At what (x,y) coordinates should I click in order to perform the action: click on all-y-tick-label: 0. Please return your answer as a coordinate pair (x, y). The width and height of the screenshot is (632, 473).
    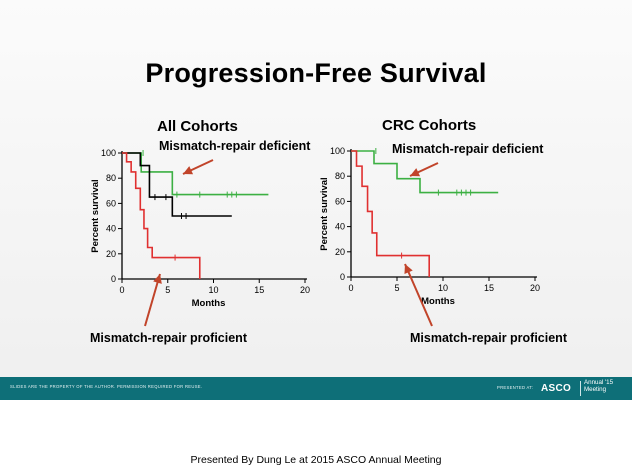
    Looking at the image, I should click on (113, 279).